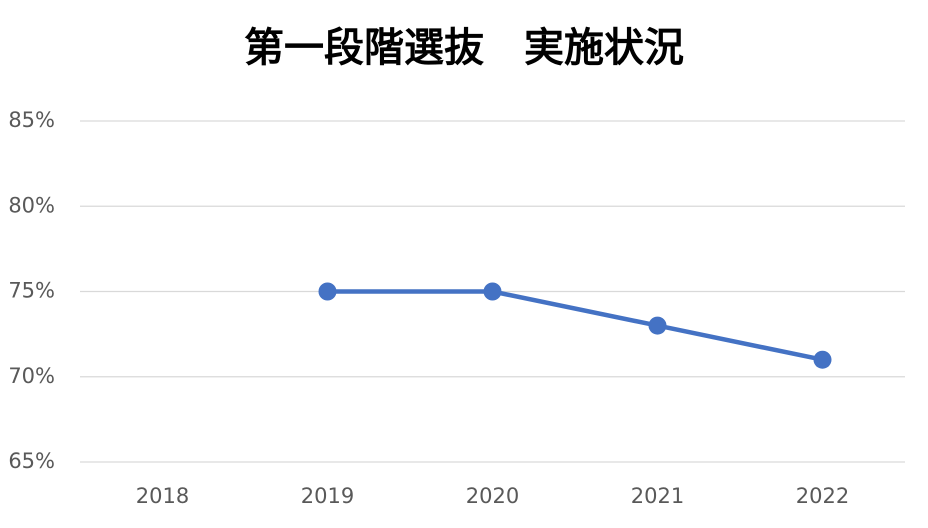 The height and width of the screenshot is (528, 928). What do you see at coordinates (31, 120) in the screenshot?
I see `y-tick-label: 85%` at bounding box center [31, 120].